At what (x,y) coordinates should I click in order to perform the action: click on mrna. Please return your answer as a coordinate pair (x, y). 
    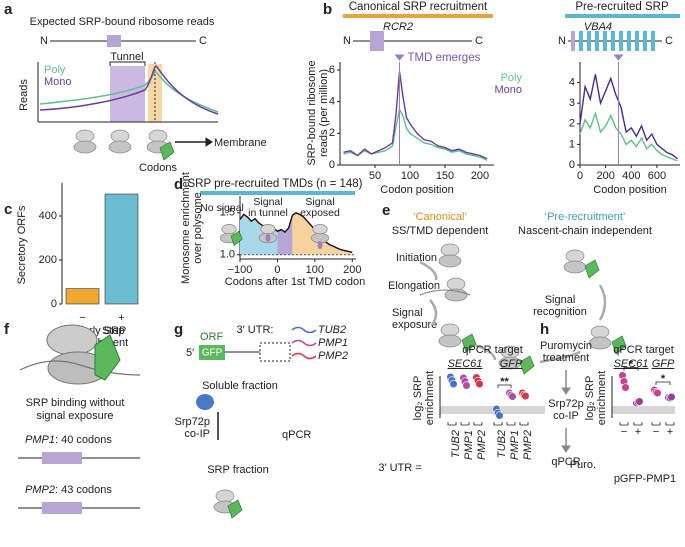
    Looking at the image, I should click on (80, 368).